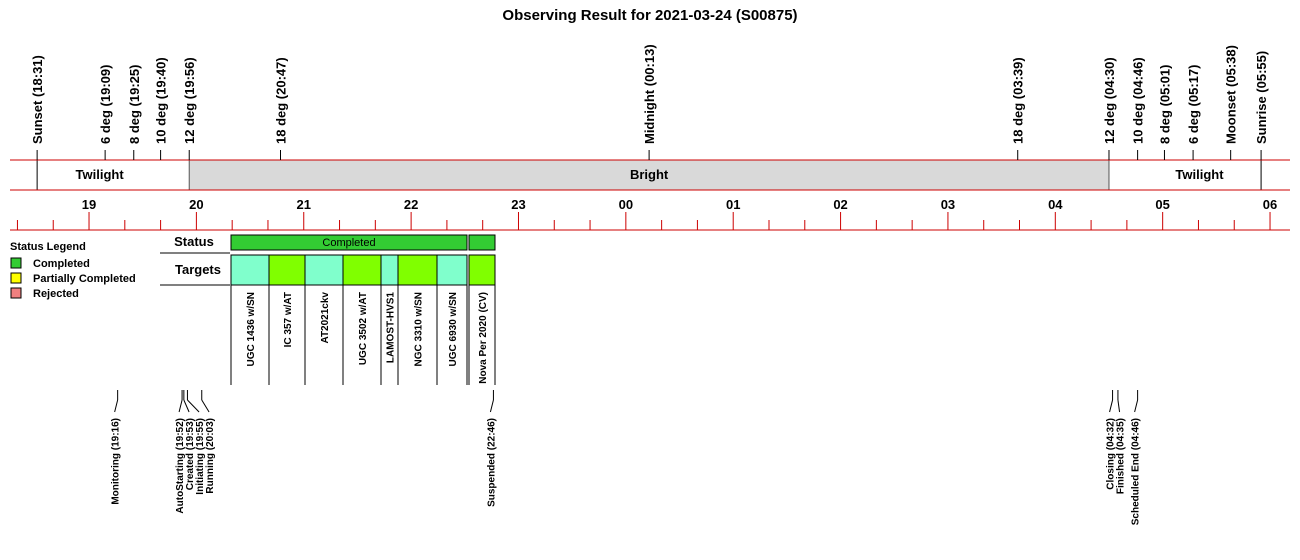  I want to click on row-label: Status, so click(194, 241).